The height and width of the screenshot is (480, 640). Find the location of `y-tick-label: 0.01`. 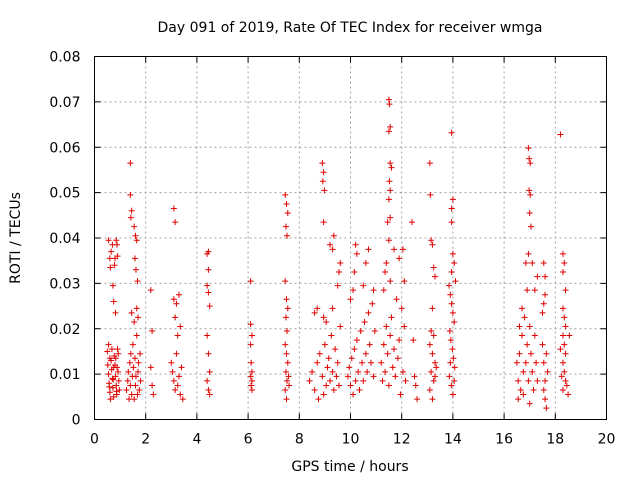

y-tick-label: 0.01 is located at coordinates (64, 375).